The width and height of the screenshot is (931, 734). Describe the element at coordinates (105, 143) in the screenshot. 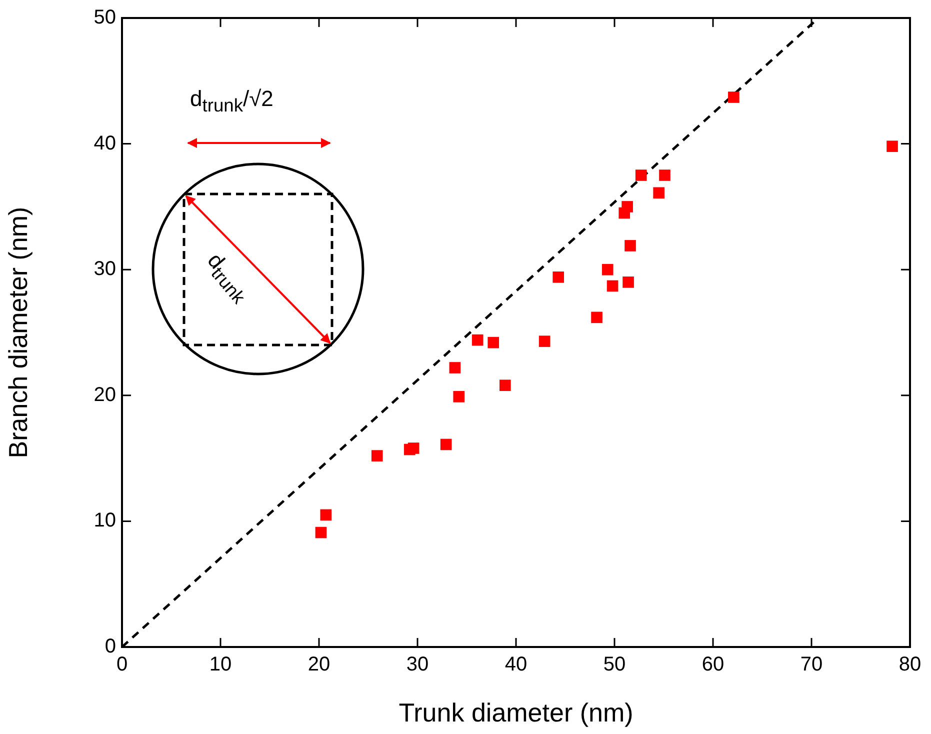

I see `y-tick-label: 40` at that location.